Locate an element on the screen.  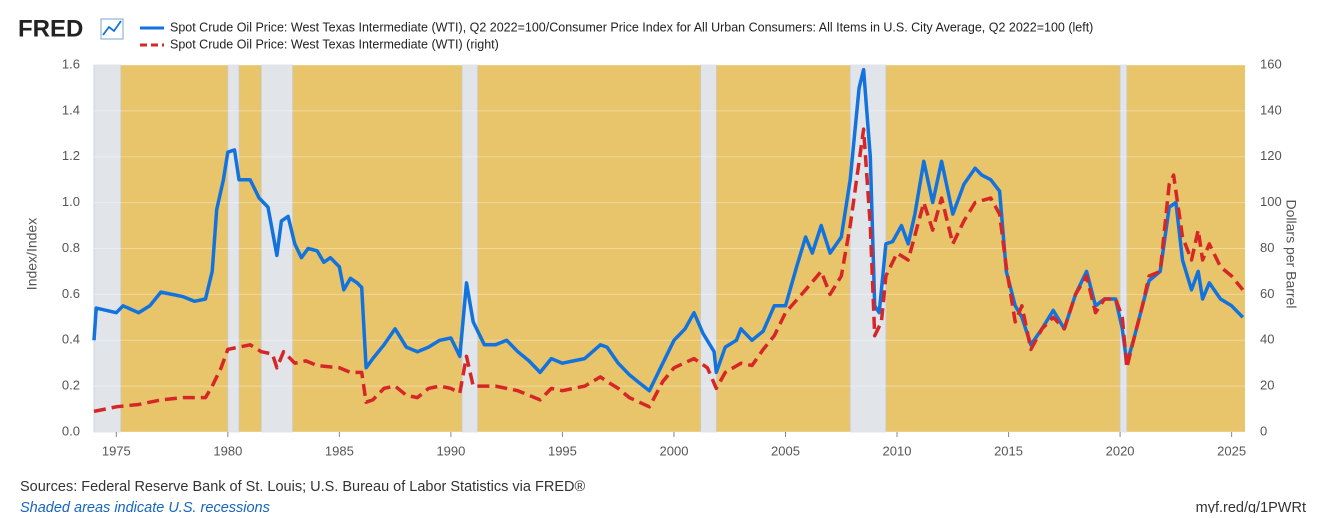
x-tick-label: 2010 is located at coordinates (897, 450).